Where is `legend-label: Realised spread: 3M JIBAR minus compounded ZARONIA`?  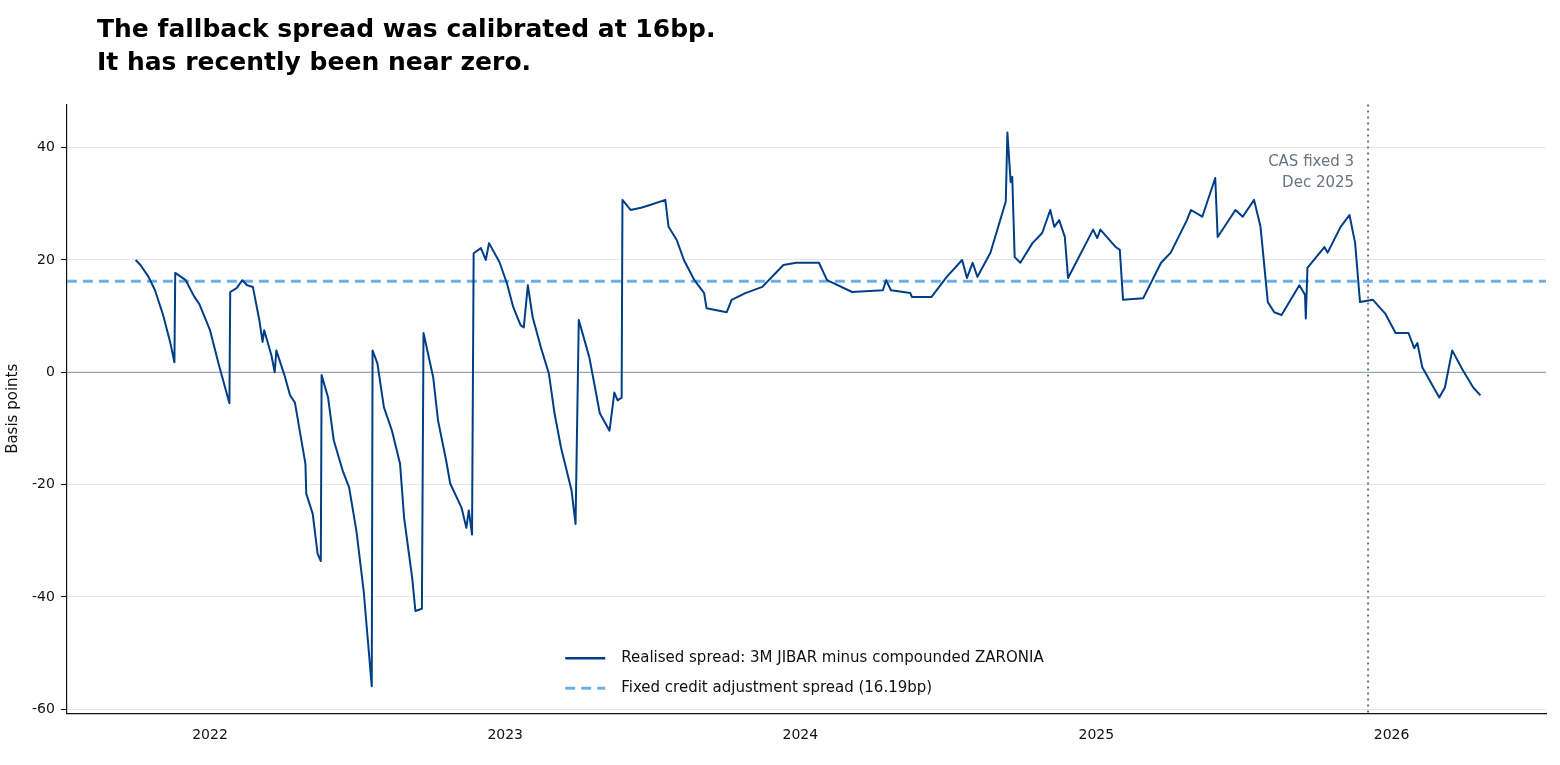
legend-label: Realised spread: 3M JIBAR minus compounded ZARONIA is located at coordinates (833, 657).